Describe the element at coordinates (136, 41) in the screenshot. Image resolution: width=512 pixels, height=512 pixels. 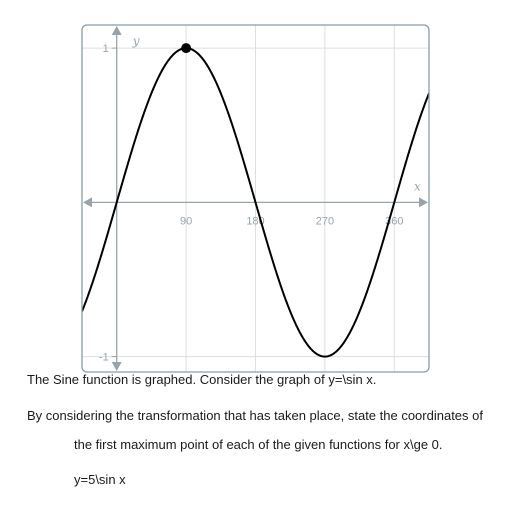
I see `y-axis-label: y` at that location.